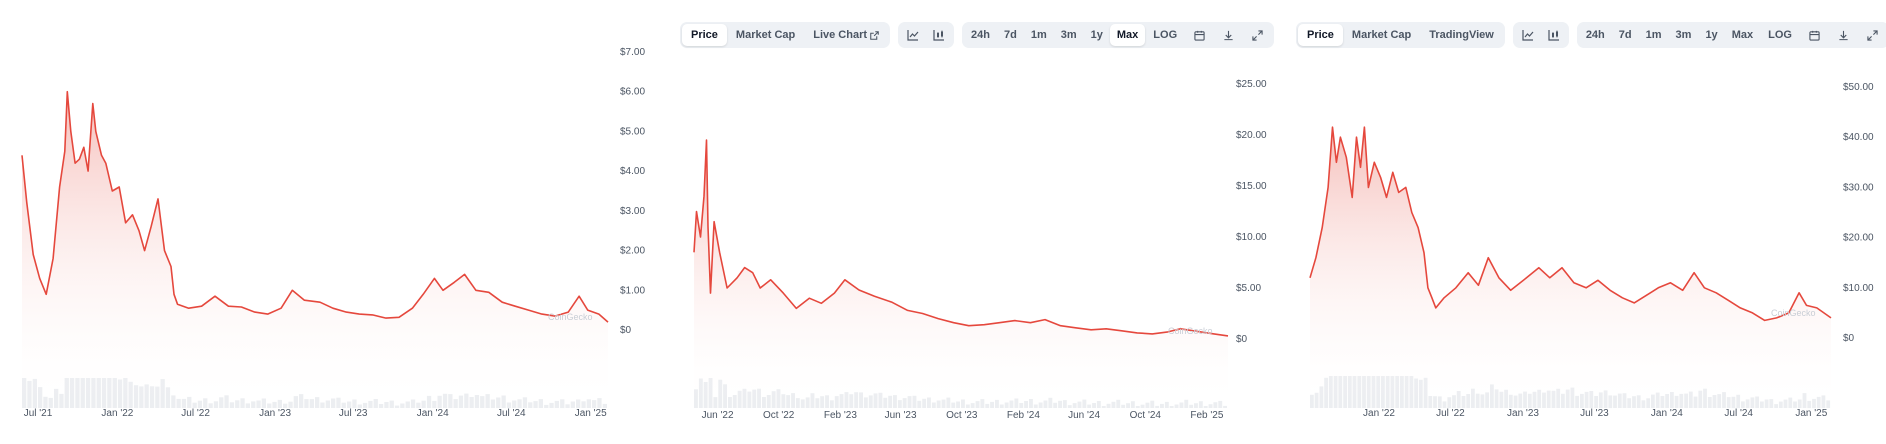  Describe the element at coordinates (632, 92) in the screenshot. I see `y-tick-label: $6.00` at that location.